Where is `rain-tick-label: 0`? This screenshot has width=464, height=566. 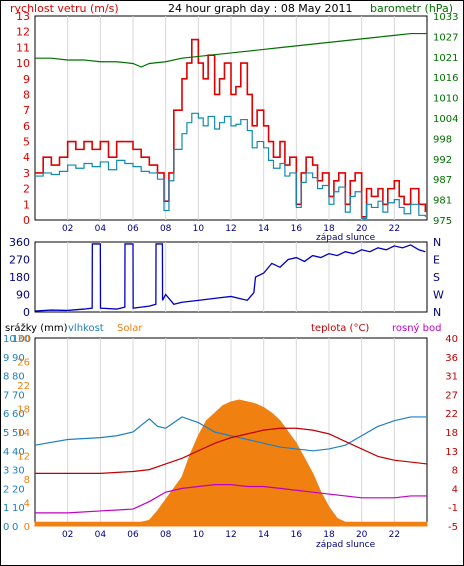
rain-tick-label: 0 is located at coordinates (6, 527).